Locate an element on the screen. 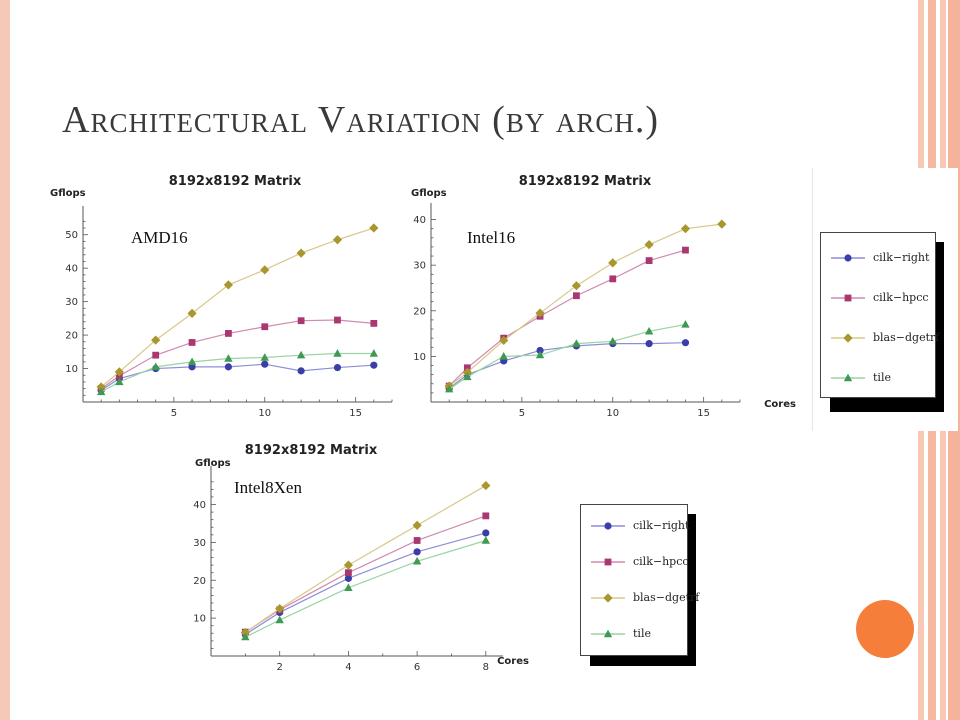  legend-label: cilk−hpcc is located at coordinates (901, 297).